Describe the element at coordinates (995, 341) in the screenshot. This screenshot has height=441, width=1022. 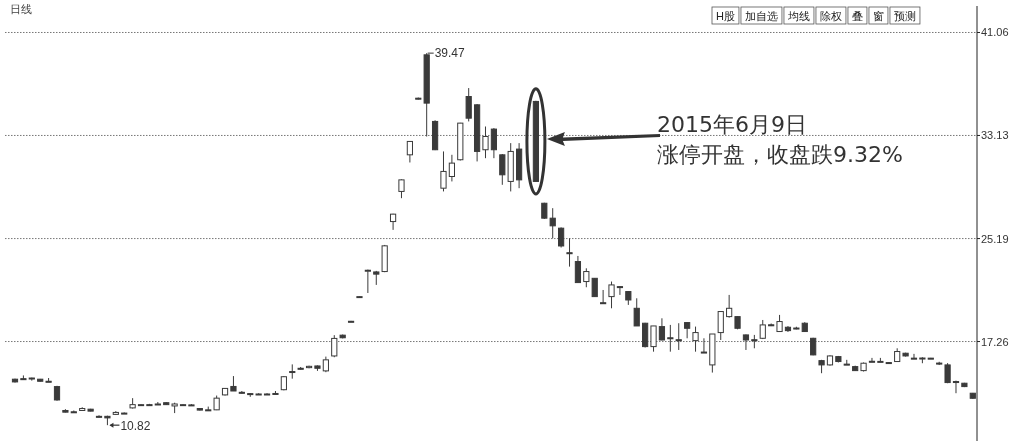
I see `y-tick-label: 17.26` at that location.